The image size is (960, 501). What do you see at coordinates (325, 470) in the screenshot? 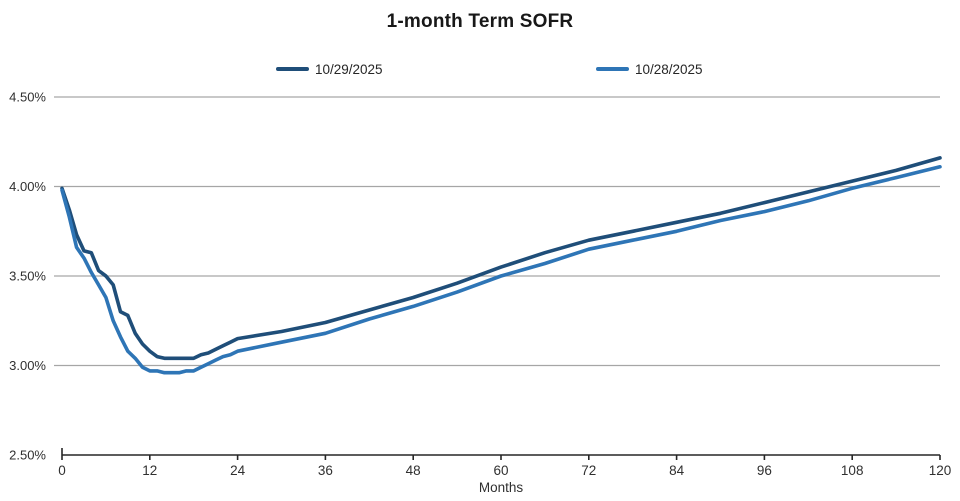
I see `x-axis-tick-label: 36` at bounding box center [325, 470].